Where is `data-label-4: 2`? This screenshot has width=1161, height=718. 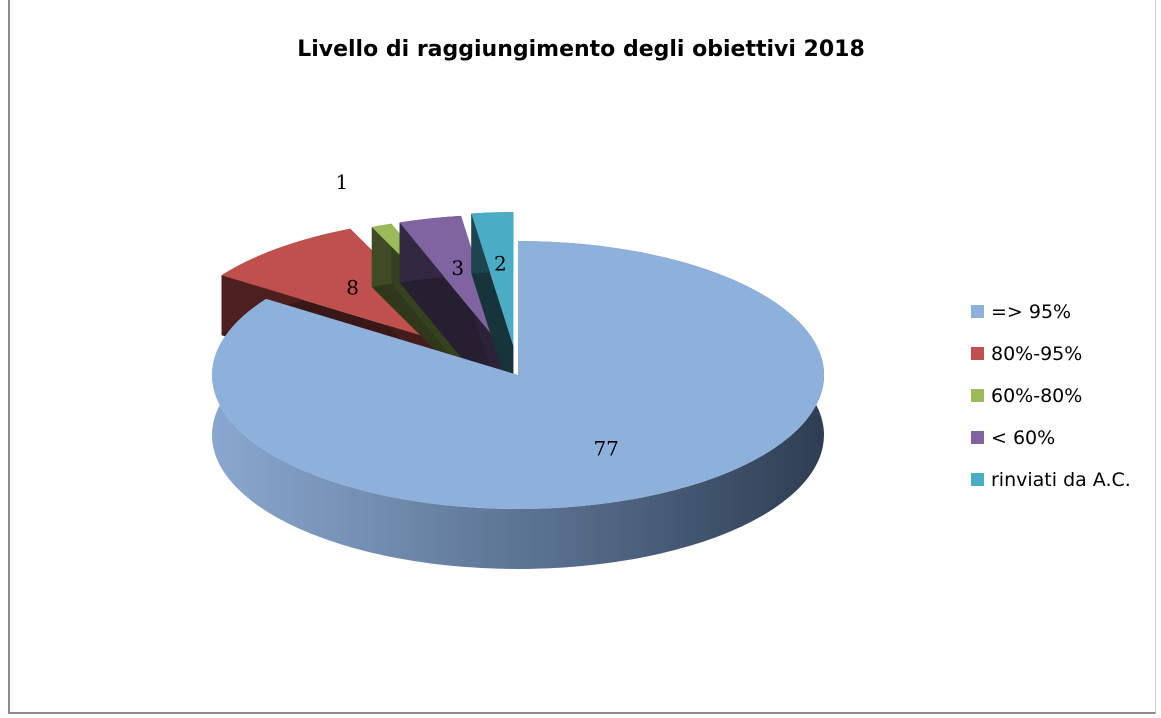 data-label-4: 2 is located at coordinates (500, 263).